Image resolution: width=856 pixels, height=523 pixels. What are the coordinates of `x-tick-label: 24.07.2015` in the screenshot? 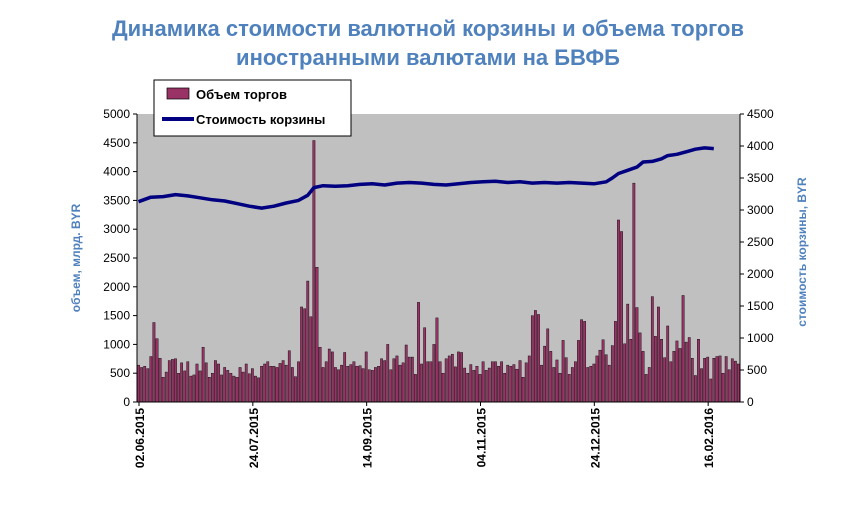 It's located at (254, 438).